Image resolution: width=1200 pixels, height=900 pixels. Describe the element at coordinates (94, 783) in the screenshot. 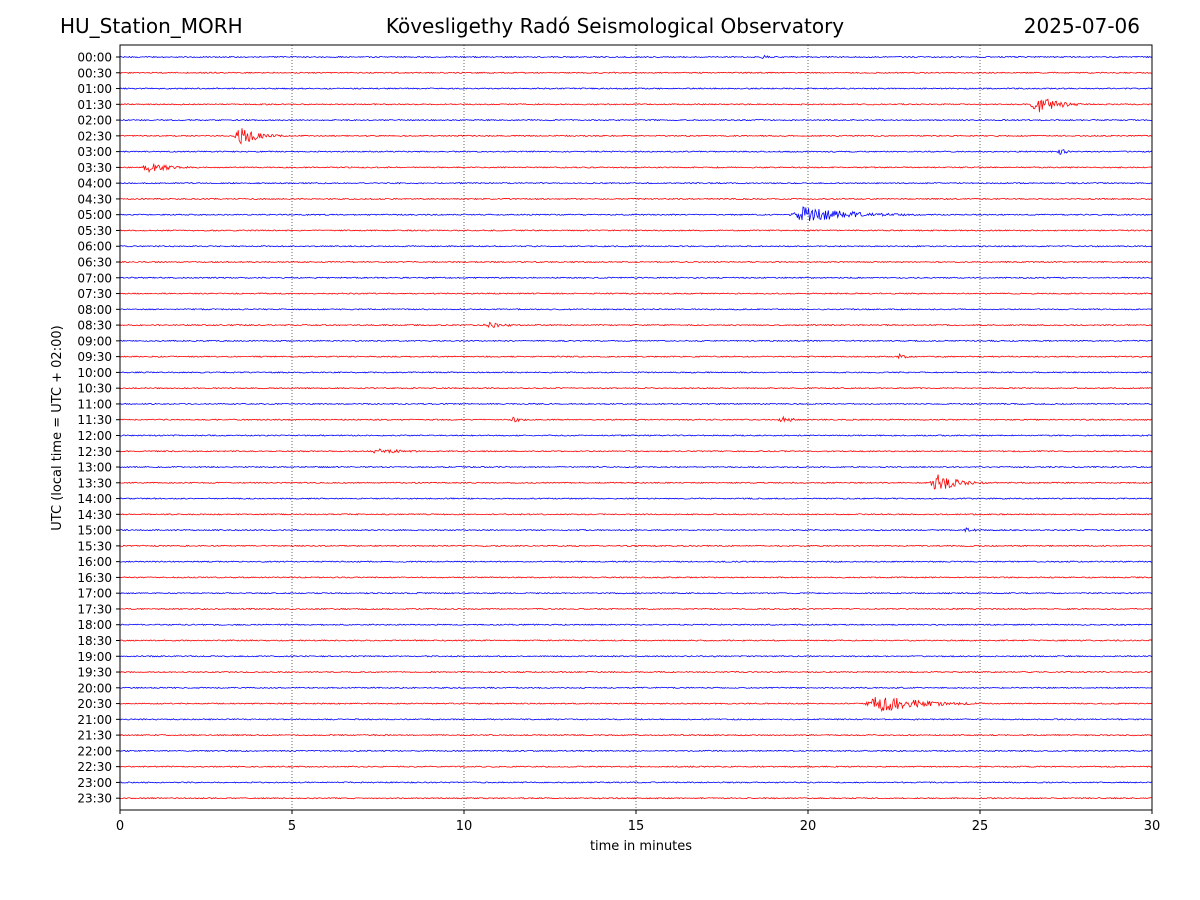

I see `y-tick-label: 23:00` at that location.